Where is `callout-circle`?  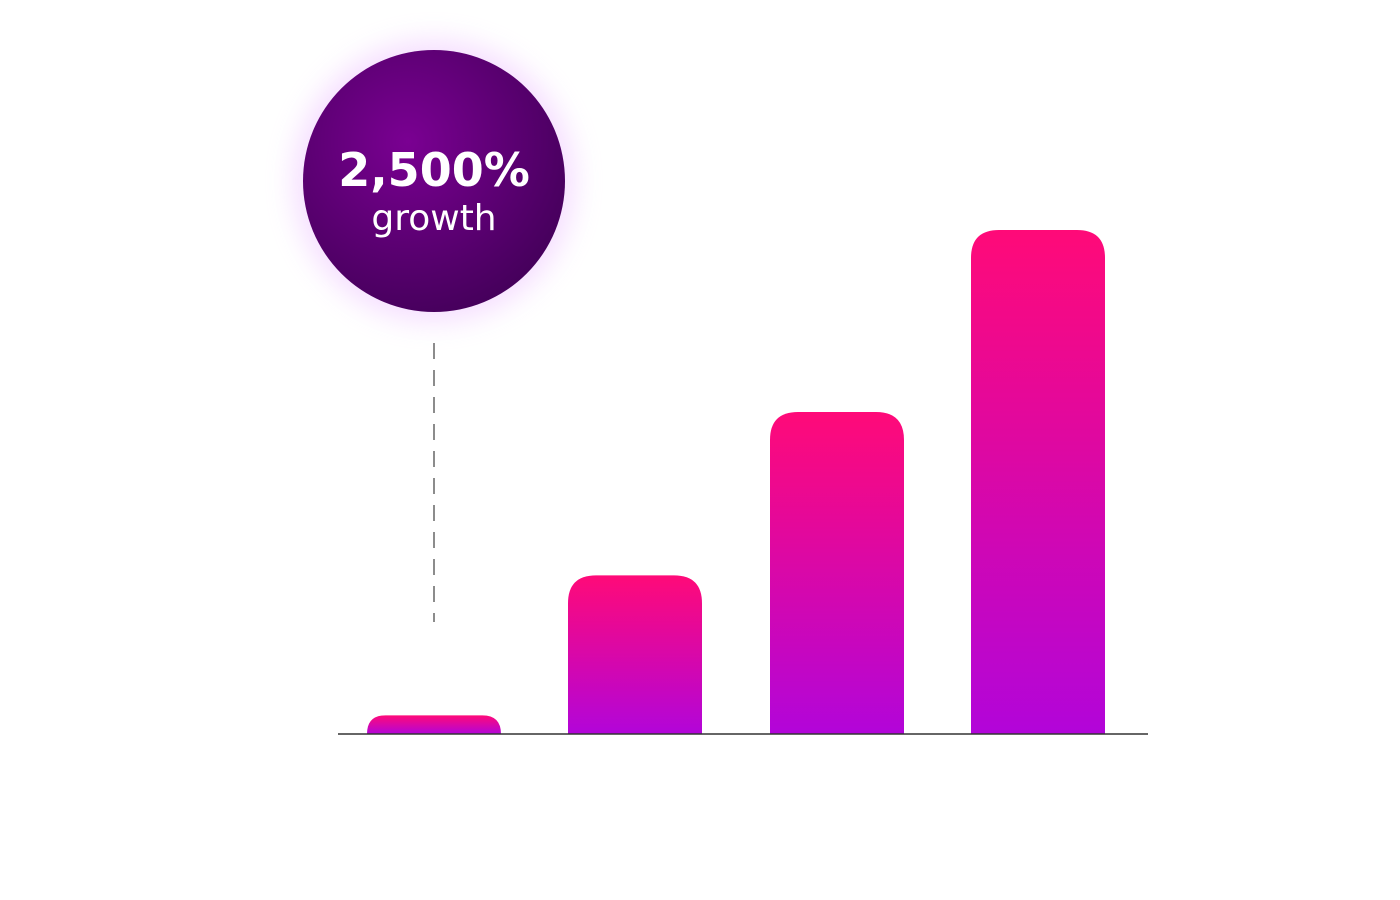 callout-circle is located at coordinates (434, 181).